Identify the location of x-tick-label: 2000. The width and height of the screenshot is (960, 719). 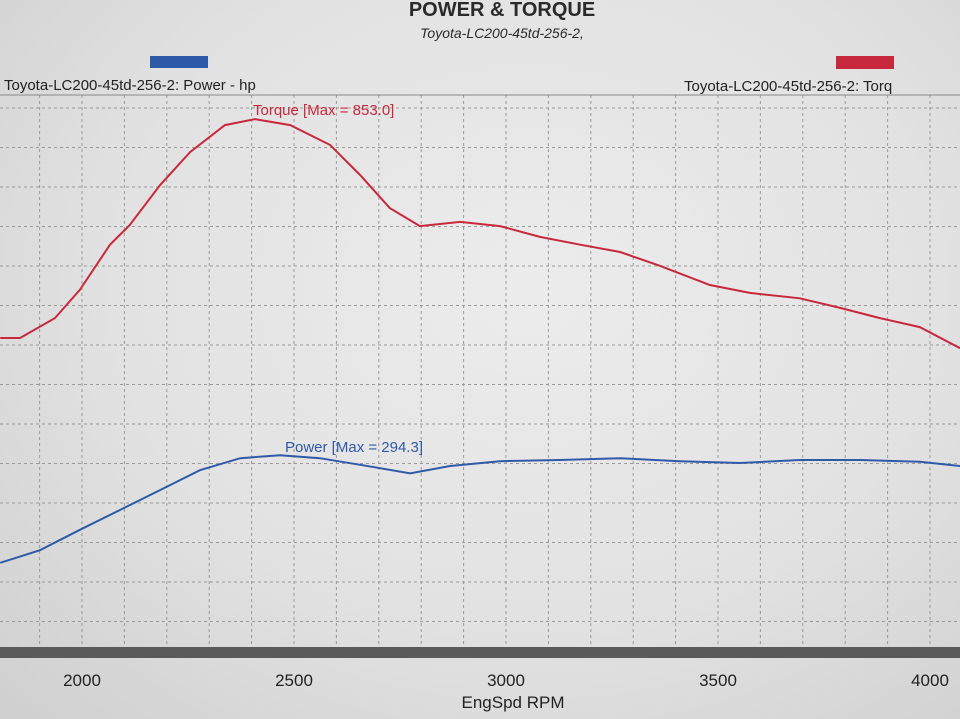
(82, 680).